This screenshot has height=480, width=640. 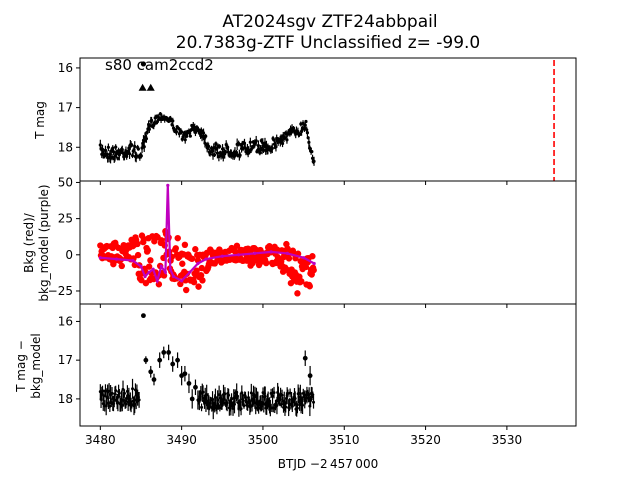 I want to click on x-tick-label: 3500, so click(x=263, y=440).